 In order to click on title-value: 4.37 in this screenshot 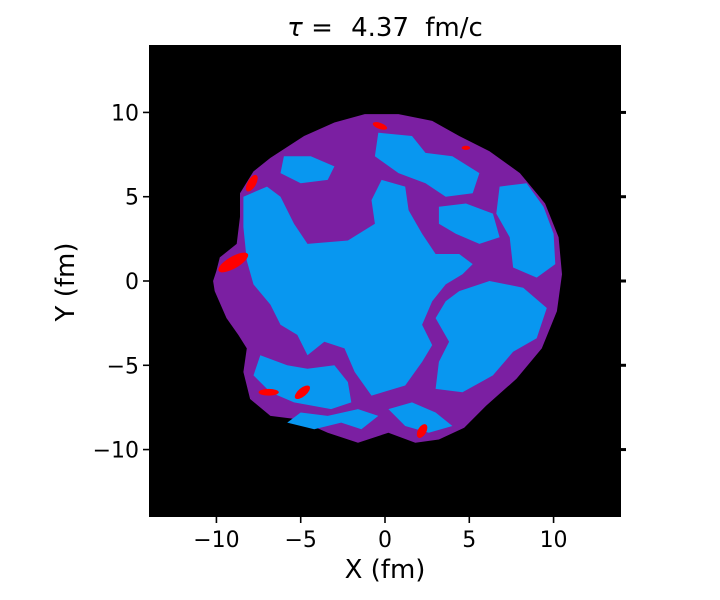, I will do `click(380, 28)`.